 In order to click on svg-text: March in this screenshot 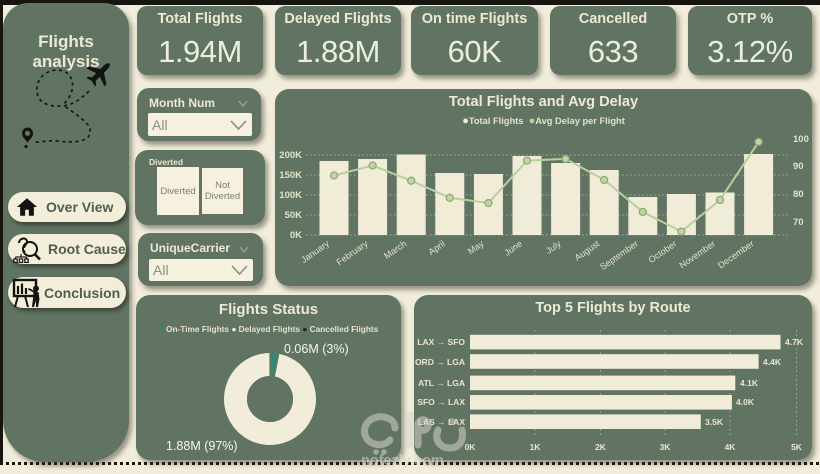, I will do `click(395, 249)`.